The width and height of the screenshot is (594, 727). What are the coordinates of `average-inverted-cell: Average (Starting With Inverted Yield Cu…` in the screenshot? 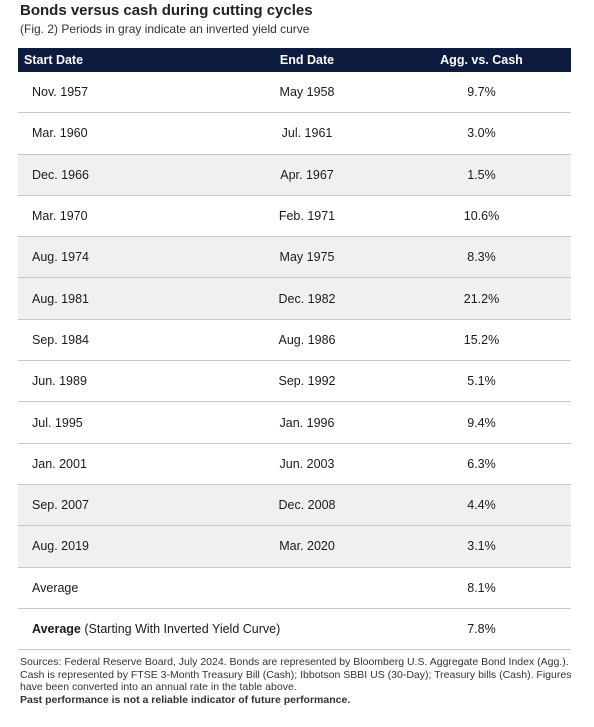 It's located at (205, 629).